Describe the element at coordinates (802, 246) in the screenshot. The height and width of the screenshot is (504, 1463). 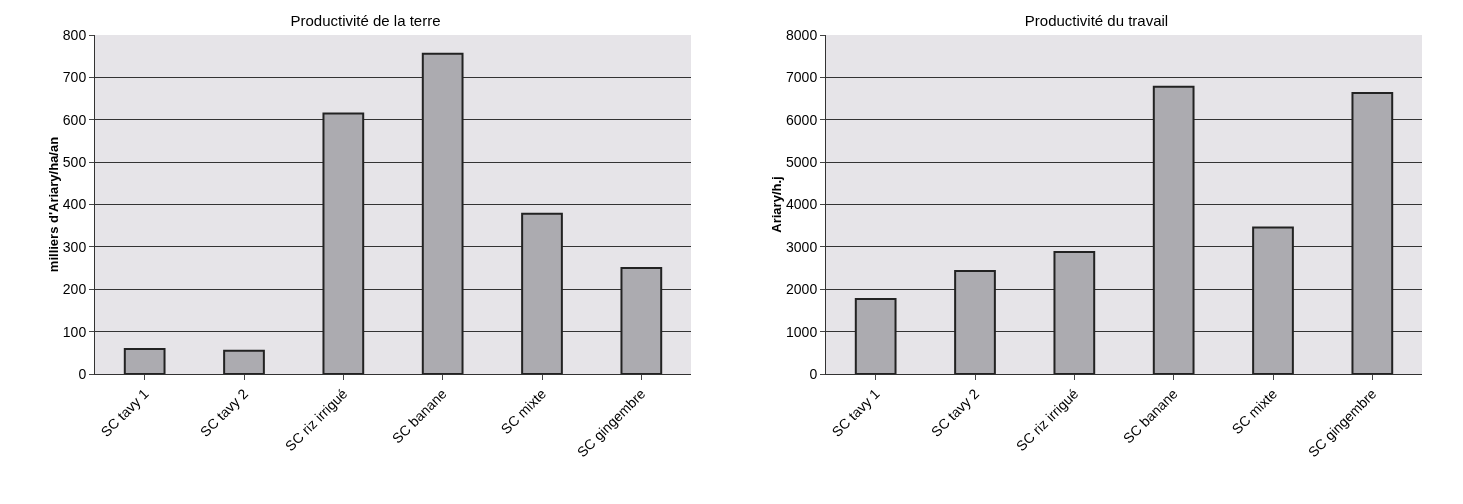
I see `y-tick-label: 3000` at that location.